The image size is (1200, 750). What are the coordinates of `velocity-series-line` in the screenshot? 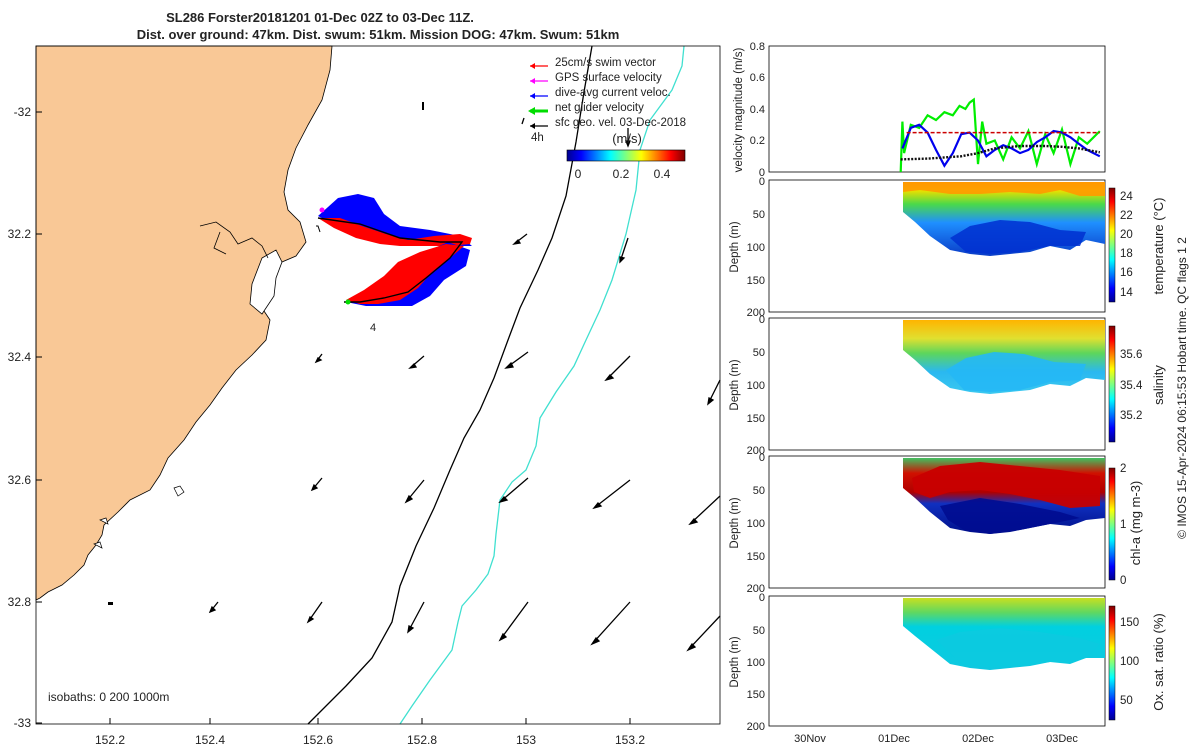 It's located at (1000, 135).